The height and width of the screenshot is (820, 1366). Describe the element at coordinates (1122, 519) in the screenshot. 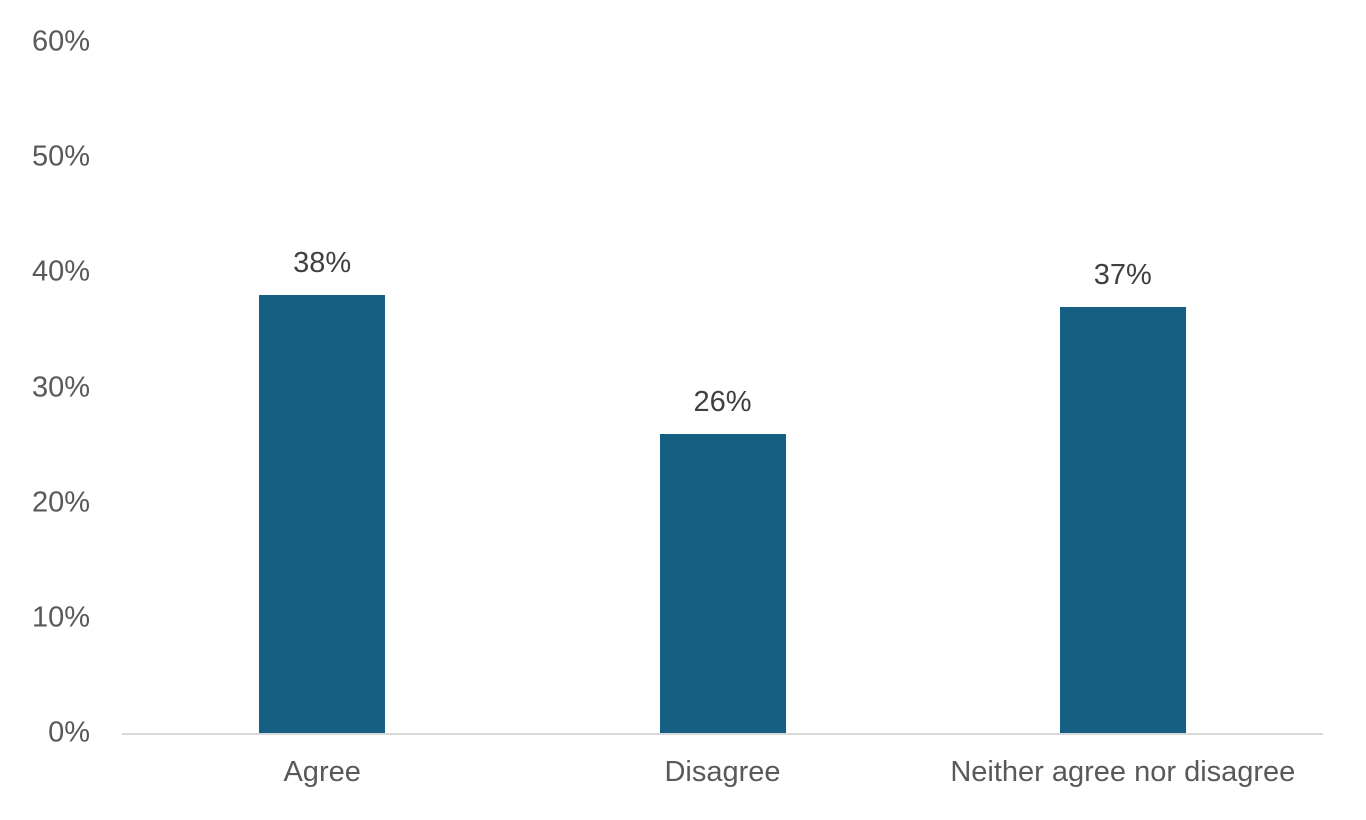

I see `bar-neither-agree-nor-disagree` at that location.